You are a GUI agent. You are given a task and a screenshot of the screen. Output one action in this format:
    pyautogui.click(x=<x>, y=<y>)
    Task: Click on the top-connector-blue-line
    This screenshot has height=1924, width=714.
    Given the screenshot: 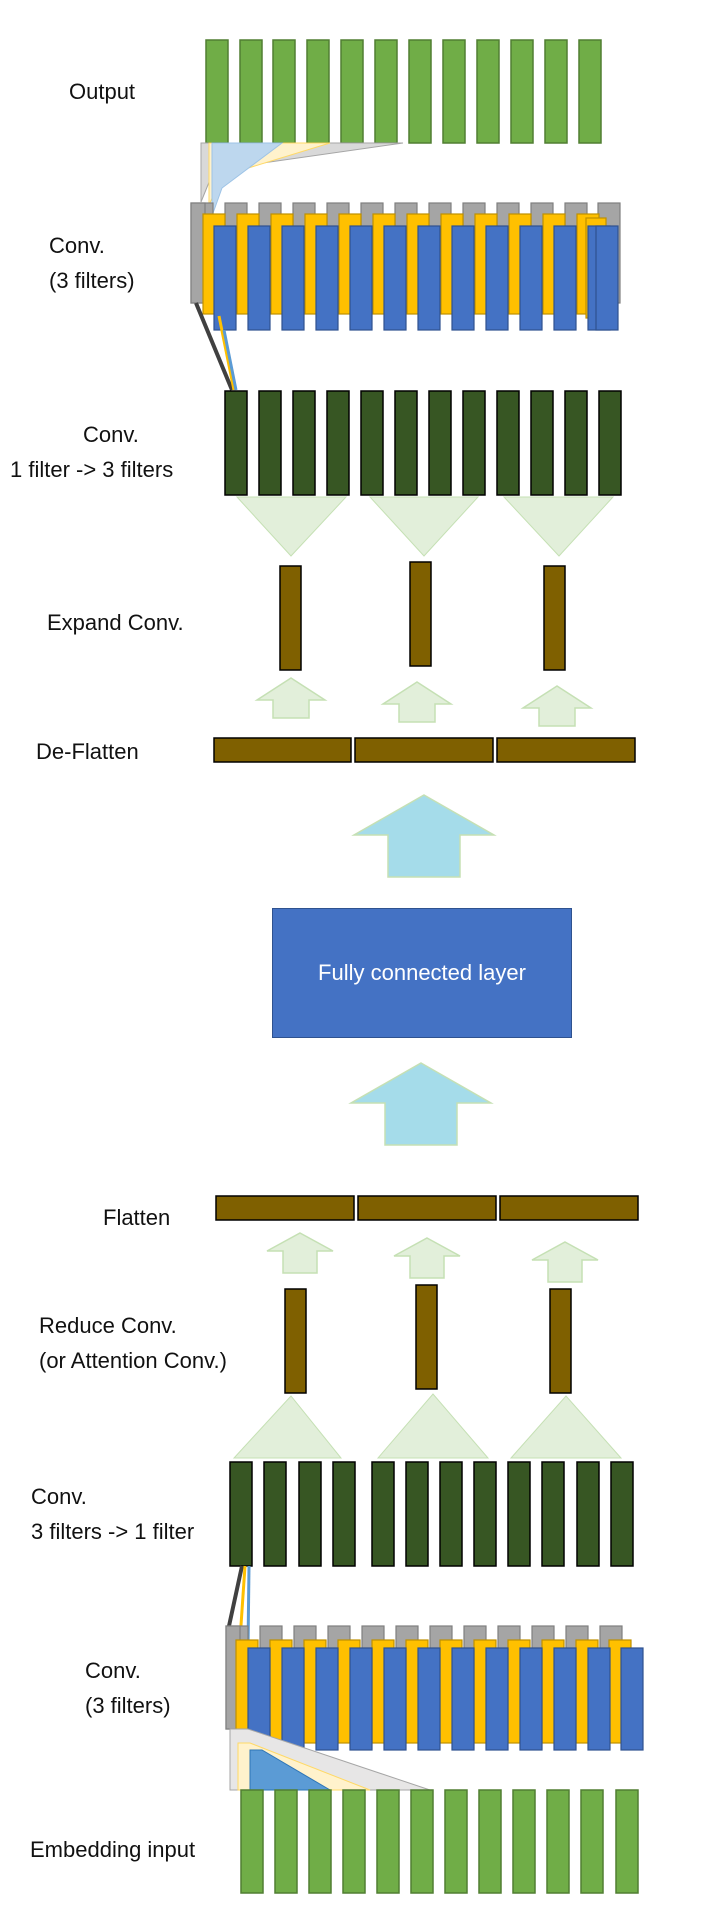 What is the action you would take?
    pyautogui.click(x=230, y=360)
    